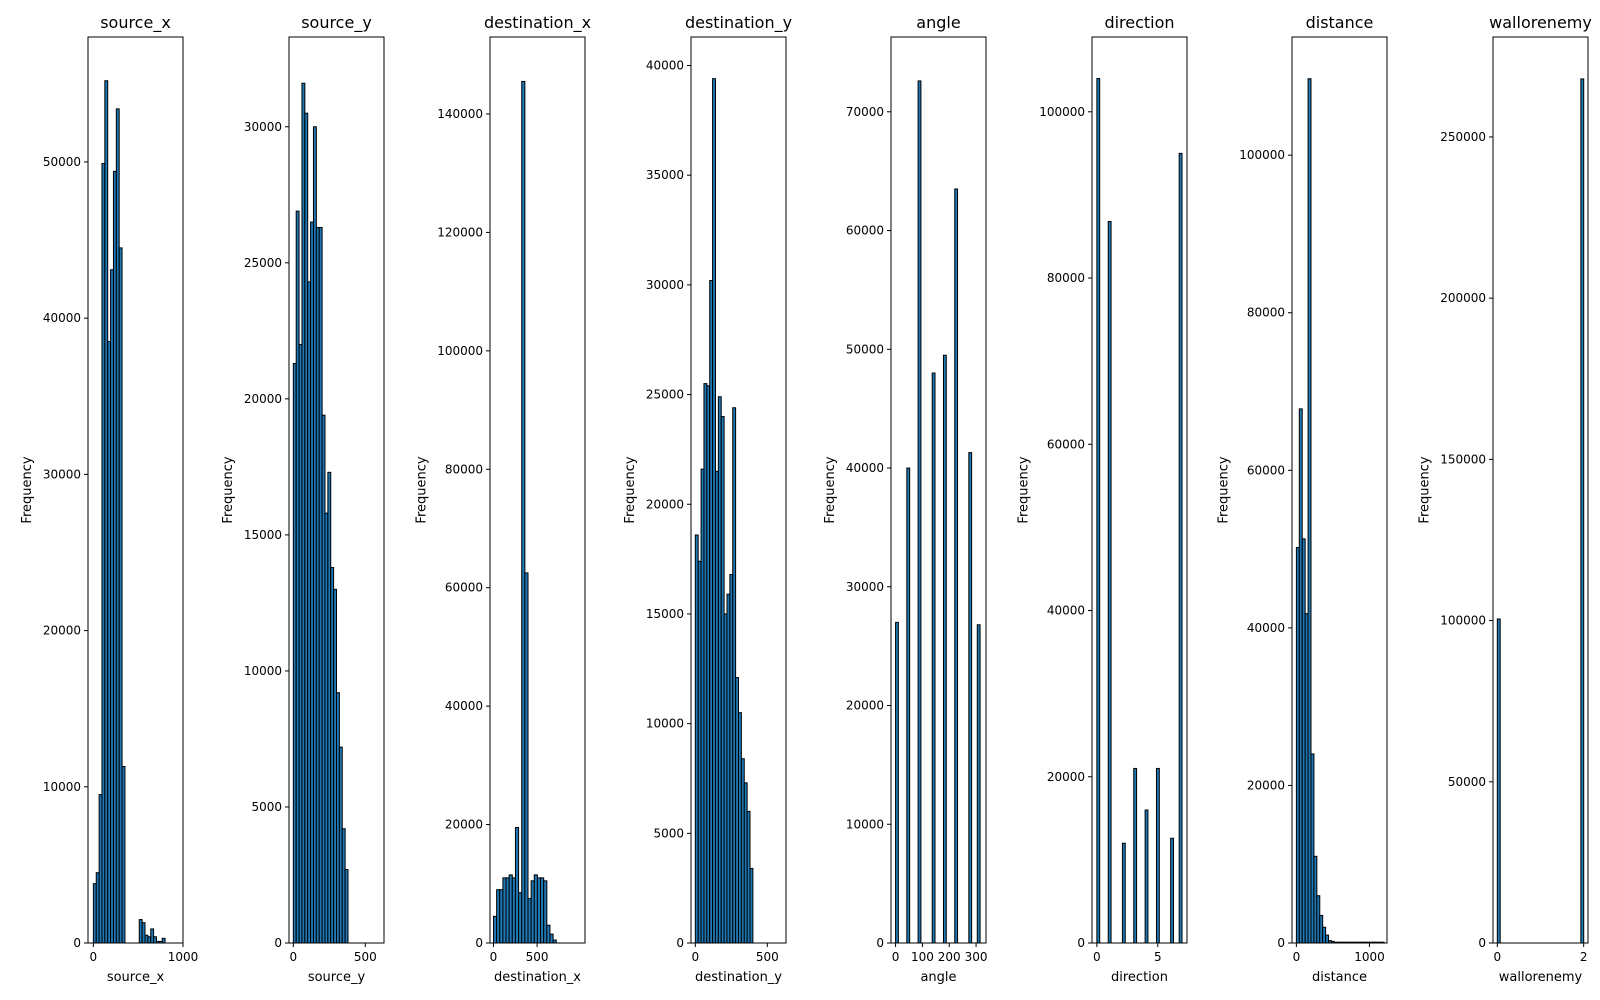  Describe the element at coordinates (537, 977) in the screenshot. I see `x-axis-label: destination_x` at that location.